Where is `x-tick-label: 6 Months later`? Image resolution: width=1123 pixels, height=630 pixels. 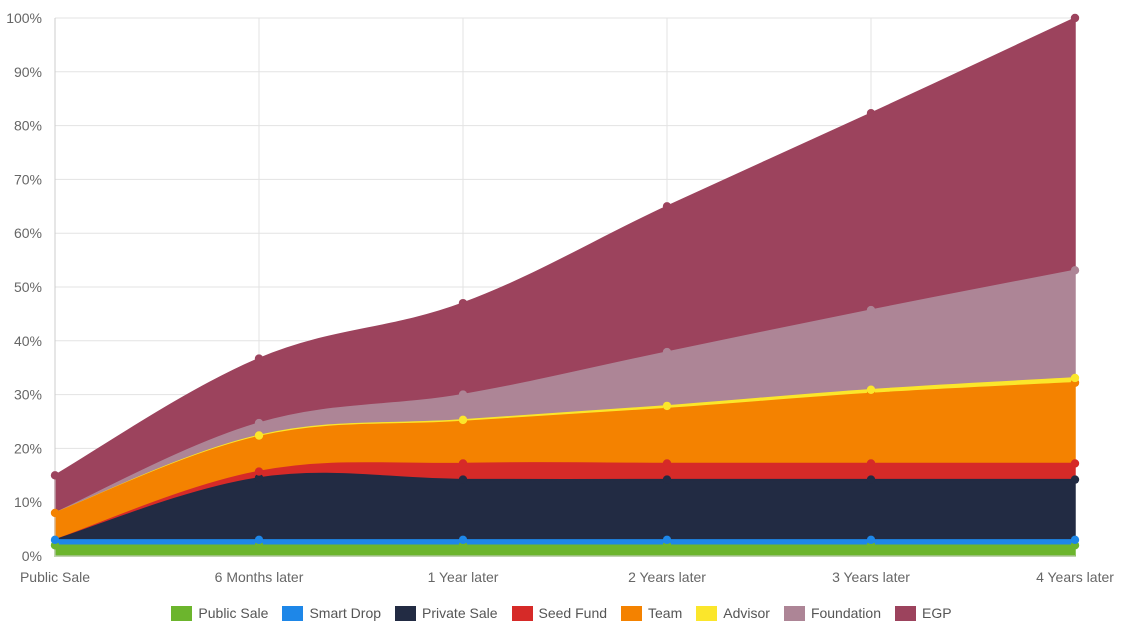
x-tick-label: 6 Months later is located at coordinates (259, 577).